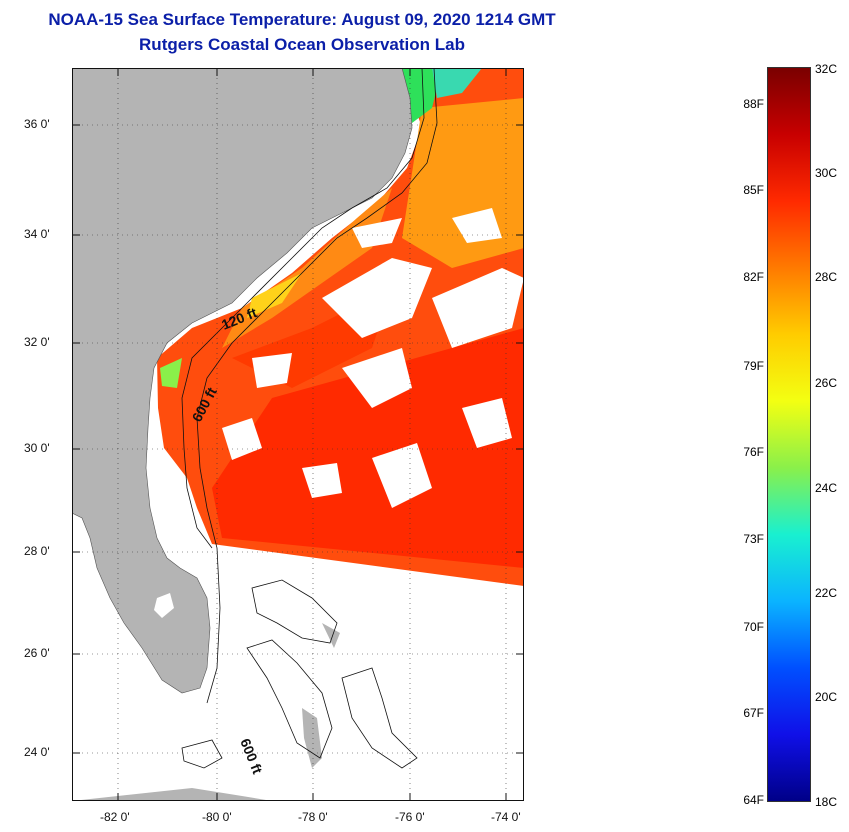 This screenshot has height=832, width=849. I want to click on lat-label: 36 0', so click(37, 124).